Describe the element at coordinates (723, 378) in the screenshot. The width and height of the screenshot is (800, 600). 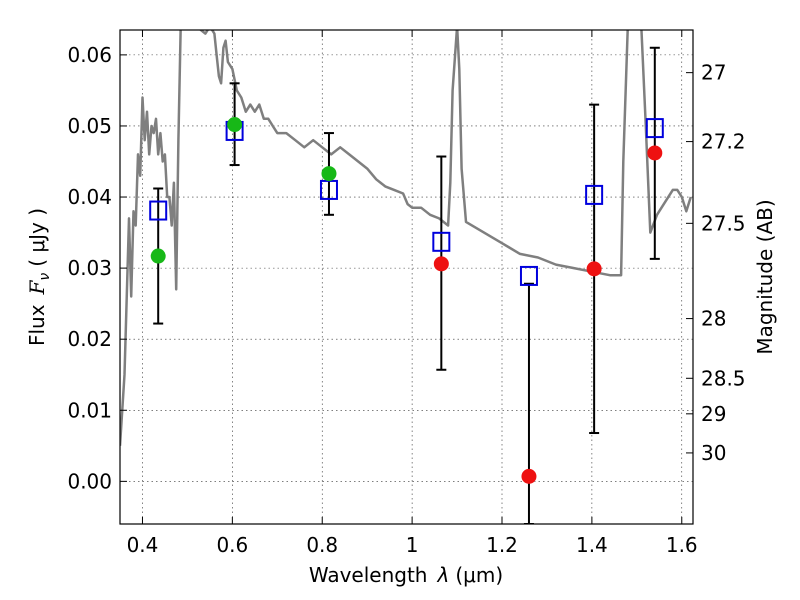
I see `right-tick-label: 28.5` at that location.